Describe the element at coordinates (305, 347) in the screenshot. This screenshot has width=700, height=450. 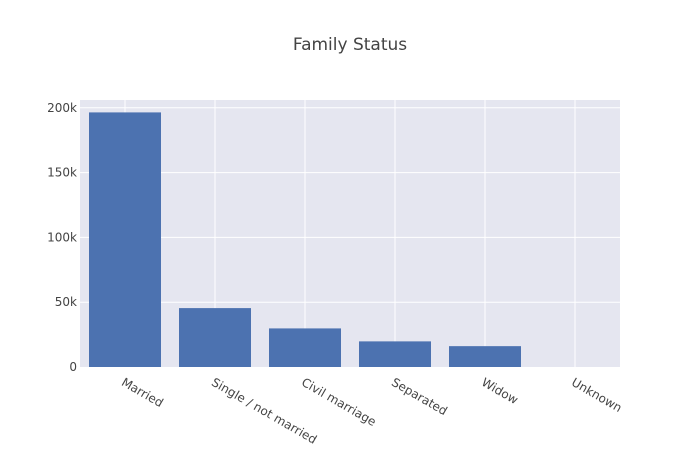
I see `bar-civil-marriage` at that location.